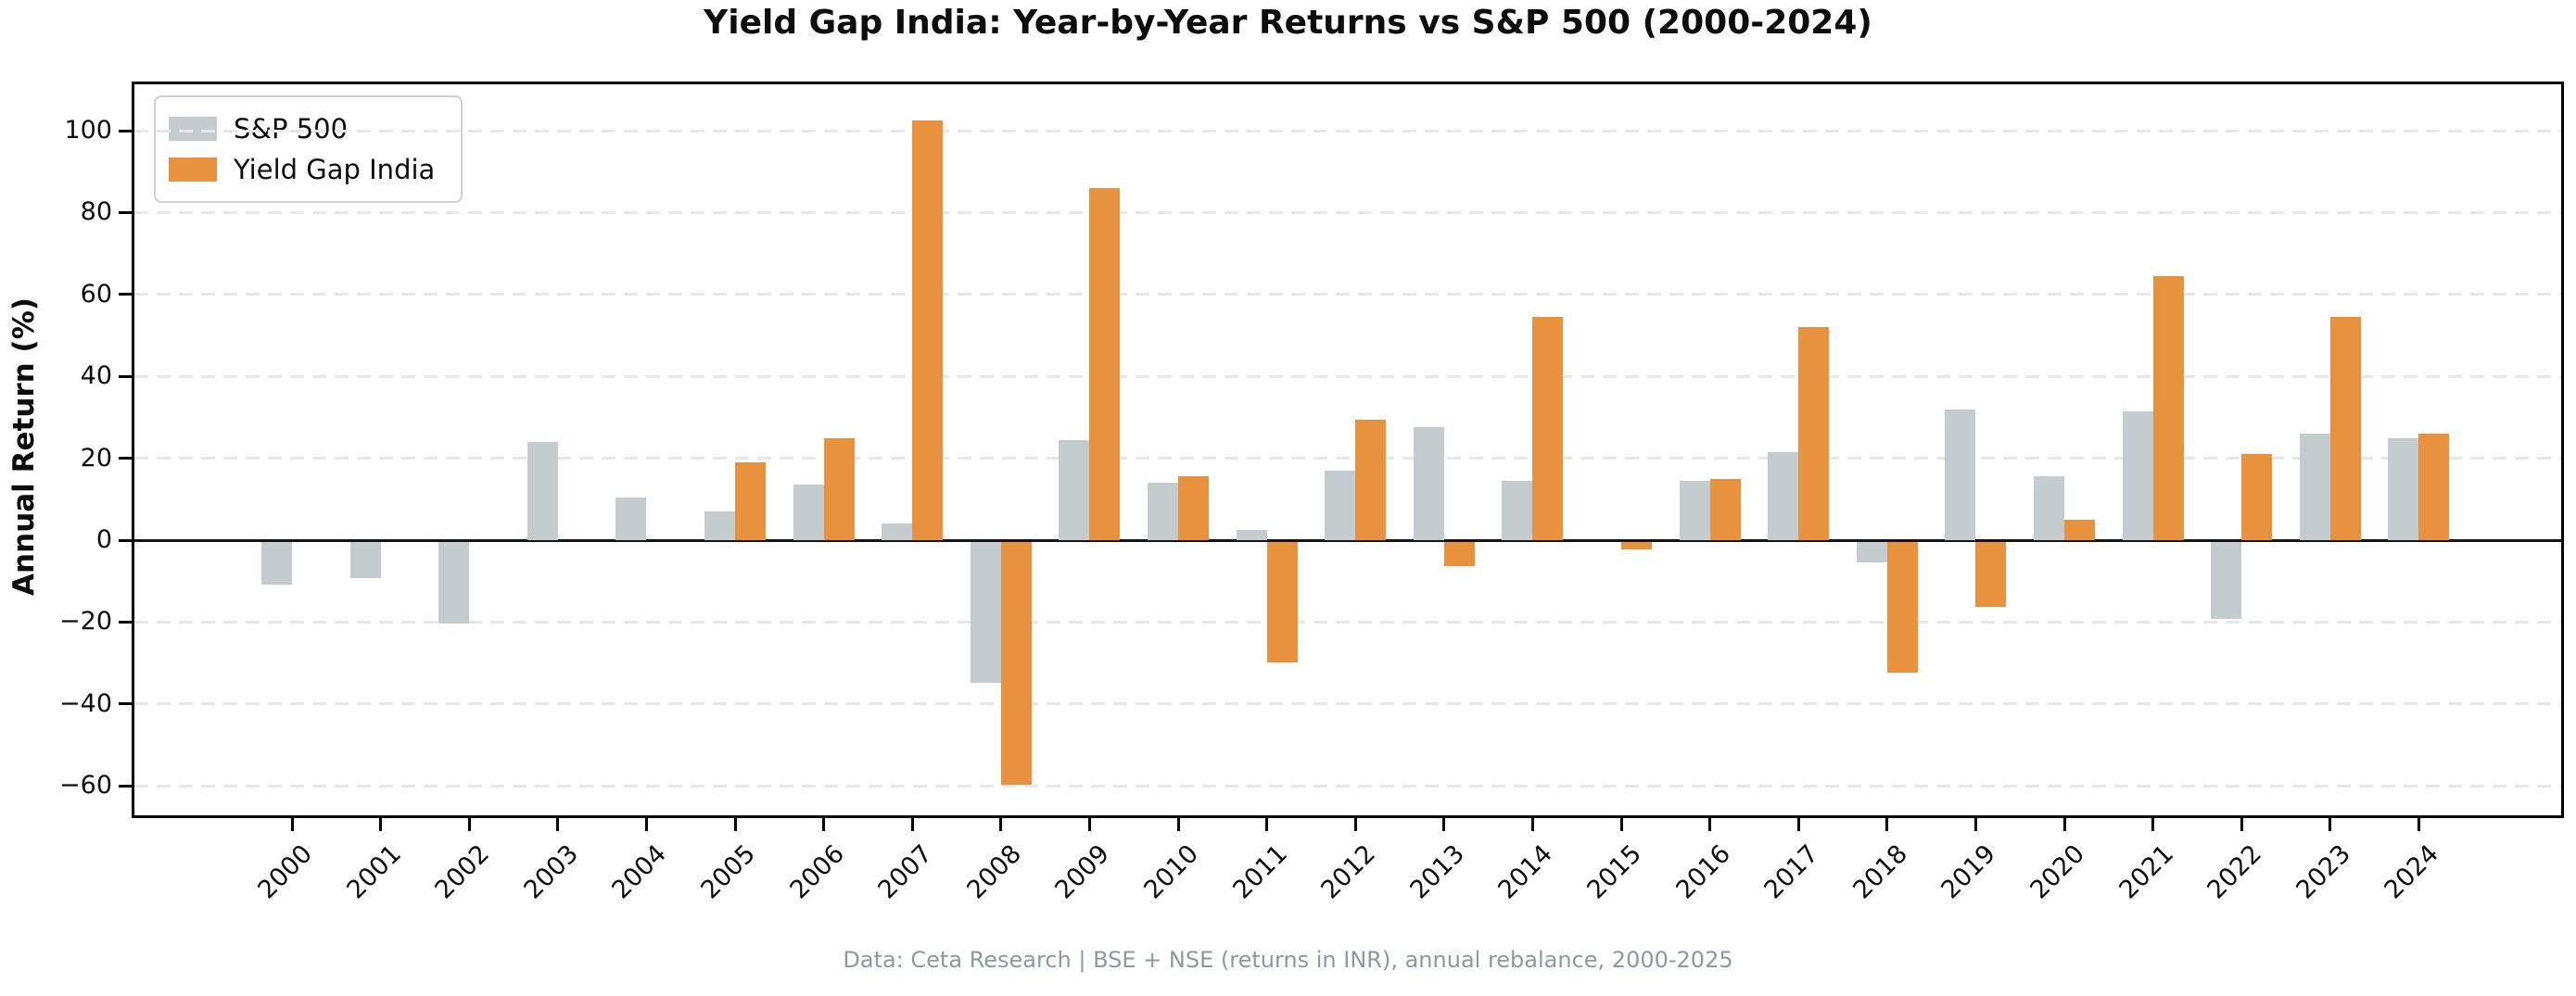 The image size is (2576, 996). Describe the element at coordinates (1282, 601) in the screenshot. I see `bar-ygi-2011` at that location.